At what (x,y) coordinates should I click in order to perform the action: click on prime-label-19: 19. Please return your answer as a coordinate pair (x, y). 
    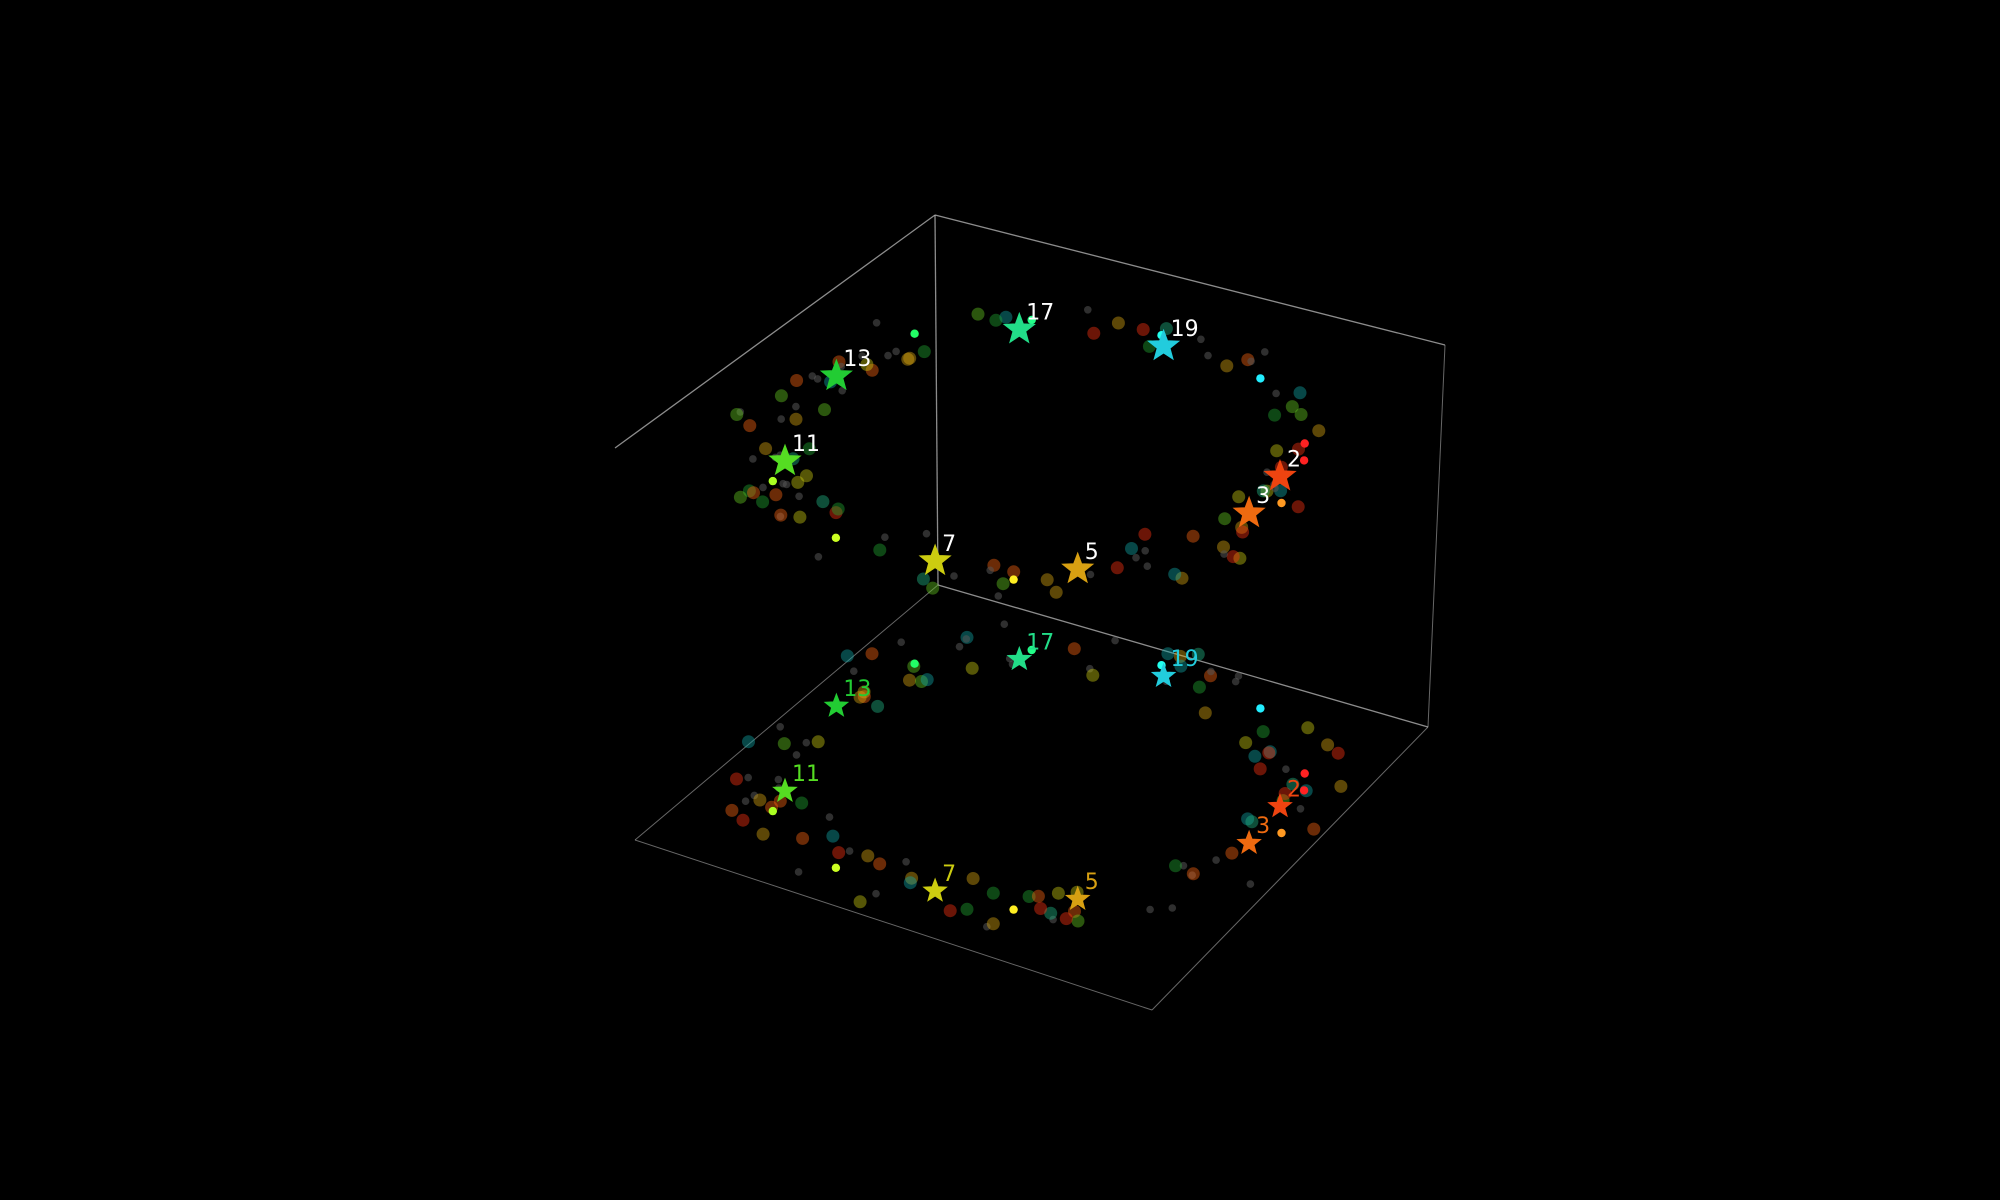
    Looking at the image, I should click on (1185, 659).